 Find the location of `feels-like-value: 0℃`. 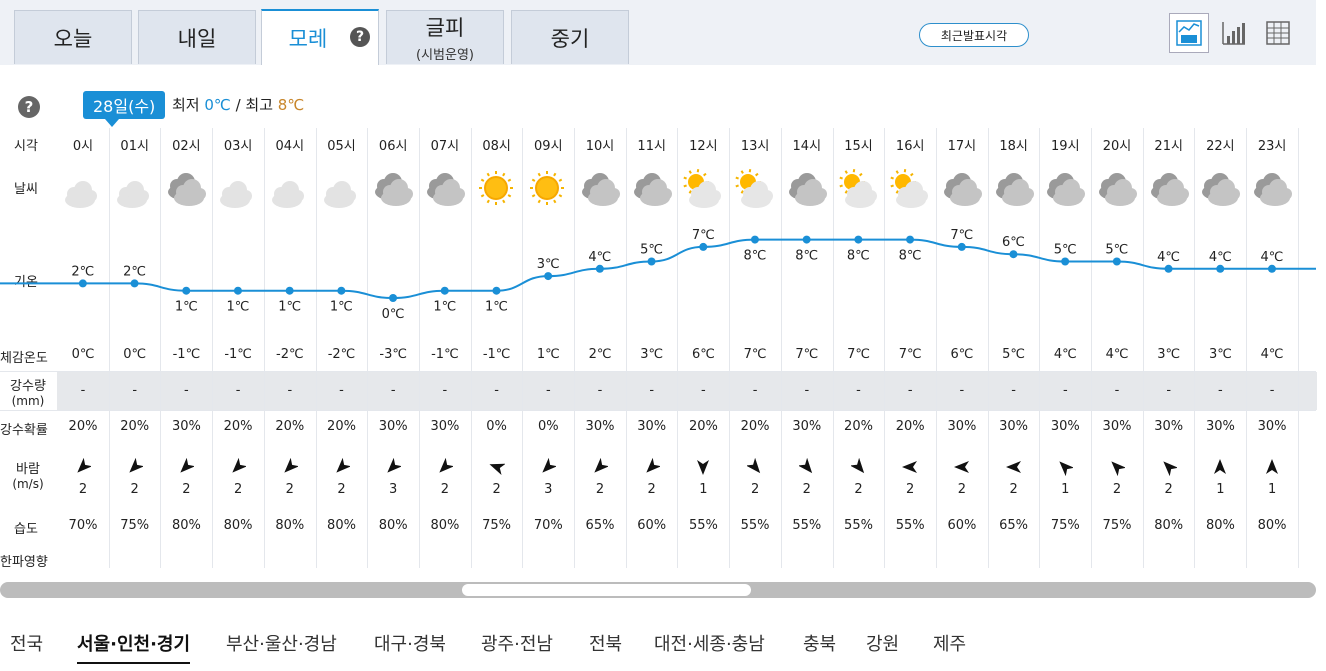

feels-like-value: 0℃ is located at coordinates (135, 354).